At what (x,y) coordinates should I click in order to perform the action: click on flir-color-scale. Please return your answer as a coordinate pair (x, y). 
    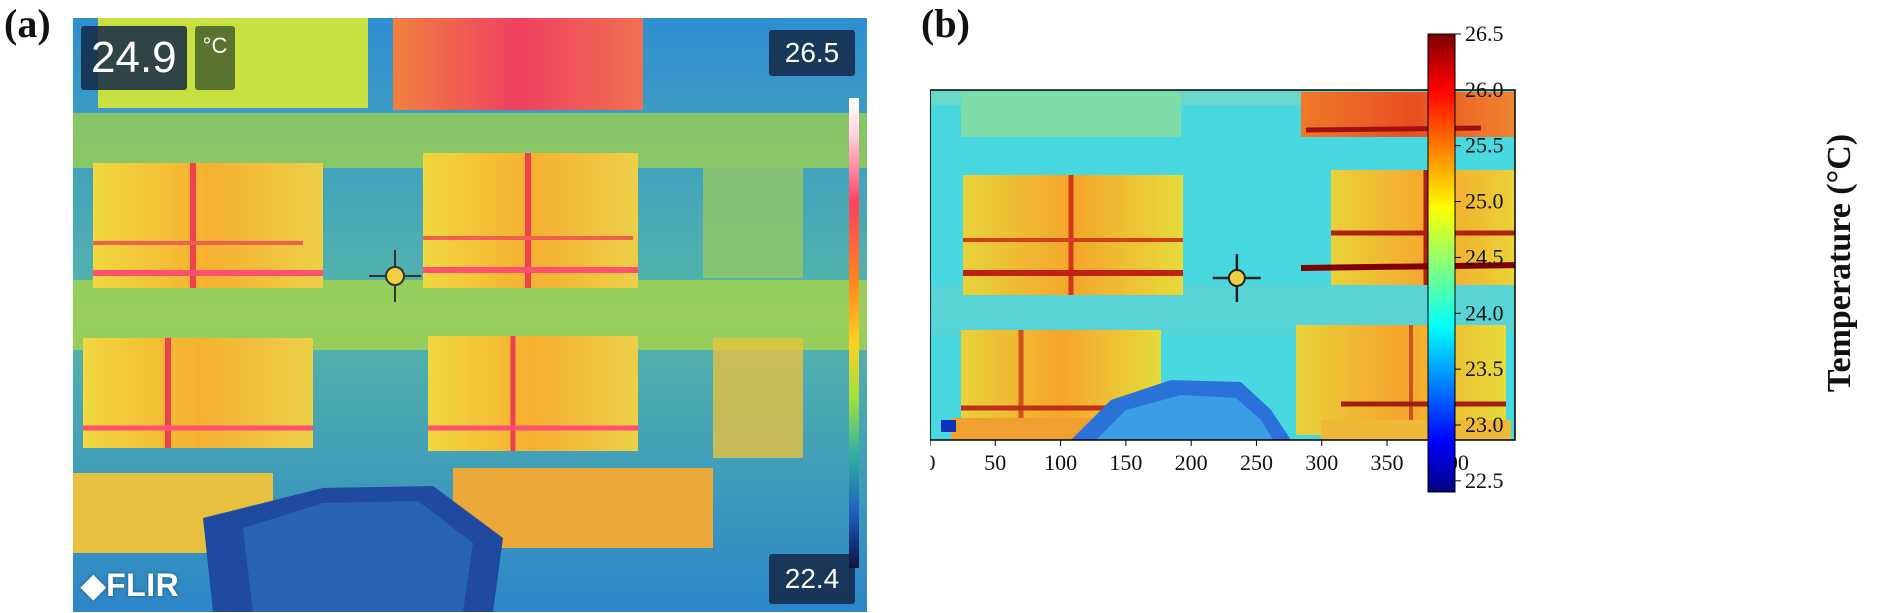
    Looking at the image, I should click on (854, 333).